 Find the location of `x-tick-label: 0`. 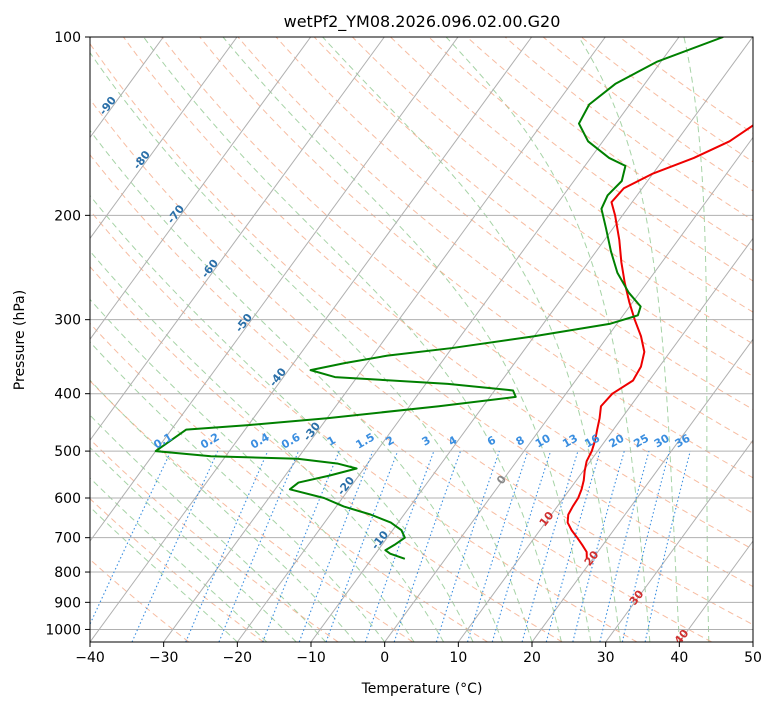

x-tick-label: 0 is located at coordinates (384, 658).